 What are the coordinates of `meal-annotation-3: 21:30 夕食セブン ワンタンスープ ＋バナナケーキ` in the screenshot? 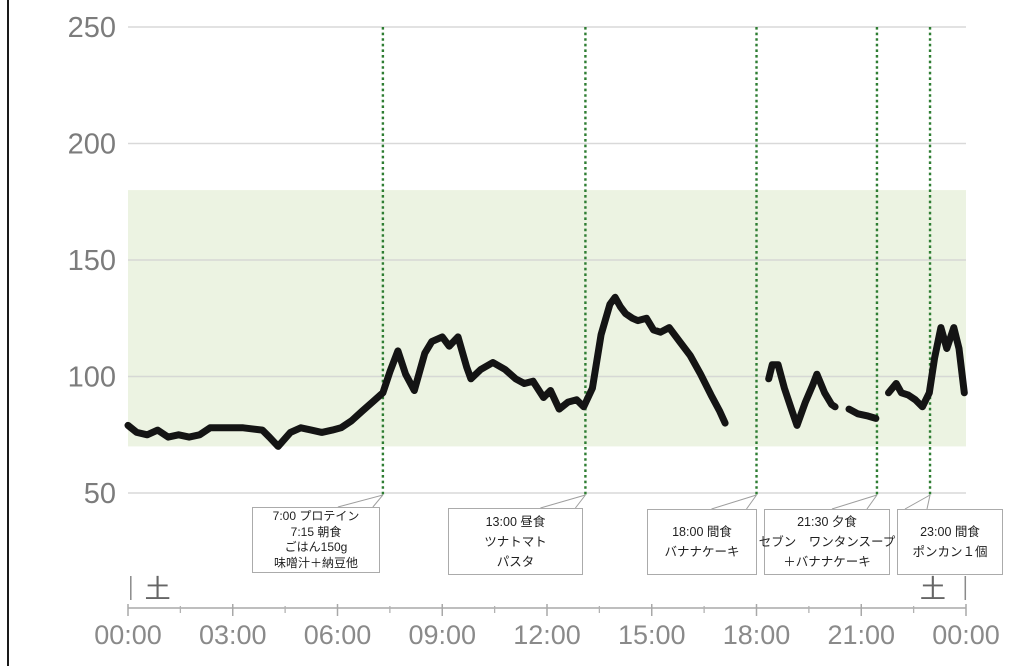 It's located at (827, 542).